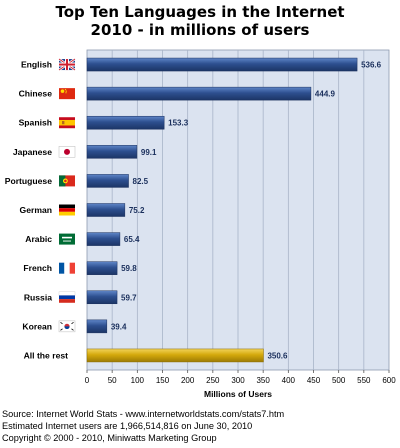 Image resolution: width=400 pixels, height=448 pixels. I want to click on category-label: All the rest, so click(46, 355).